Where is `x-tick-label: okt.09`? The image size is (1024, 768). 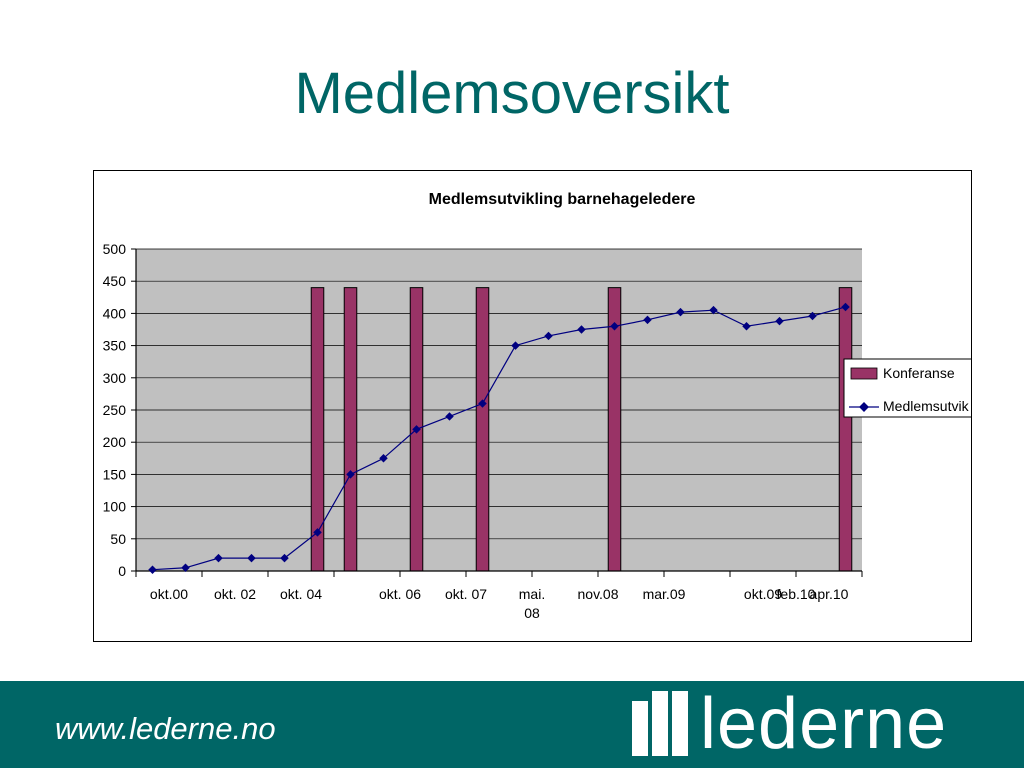
x-tick-label: okt.09 is located at coordinates (763, 594).